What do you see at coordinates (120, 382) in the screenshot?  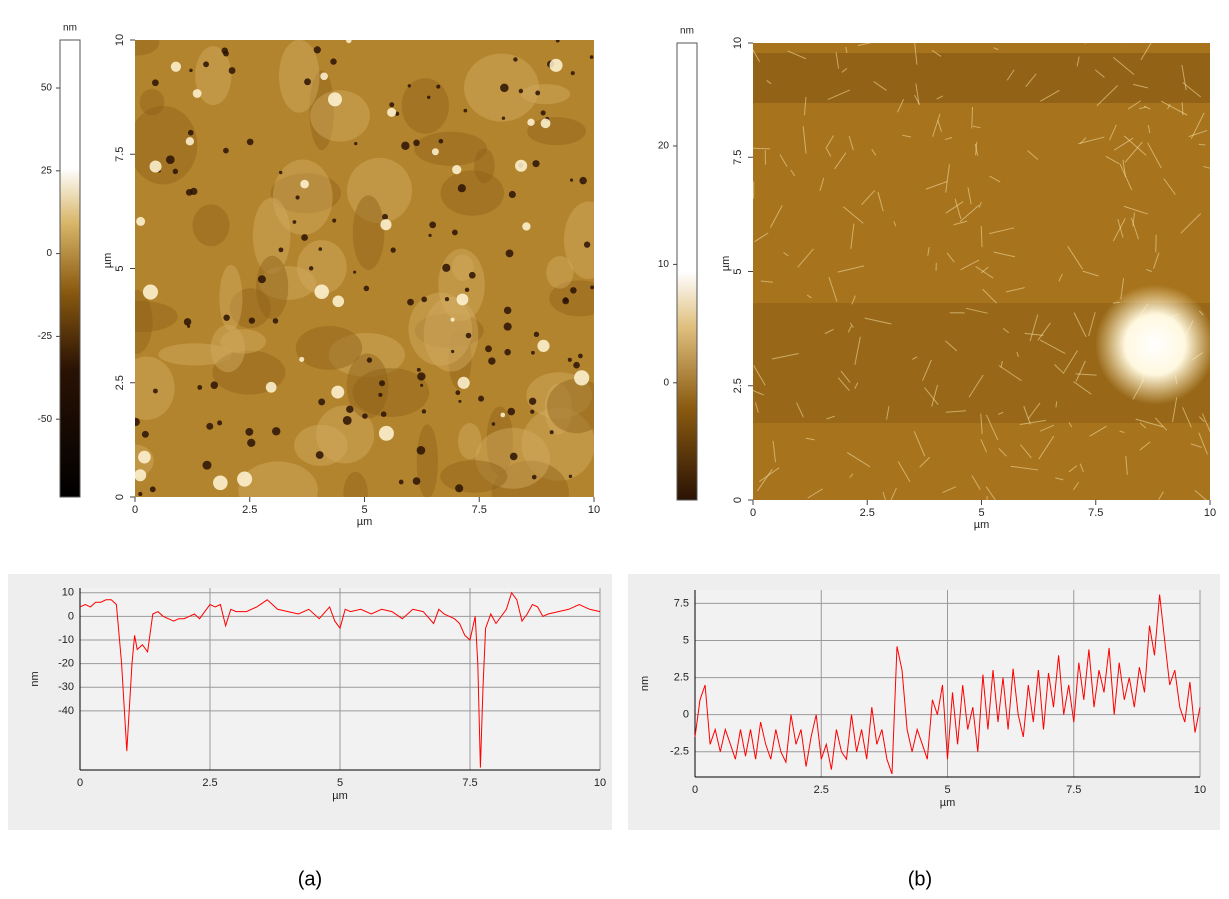 I see `y-tick-label: 2.5` at bounding box center [120, 382].